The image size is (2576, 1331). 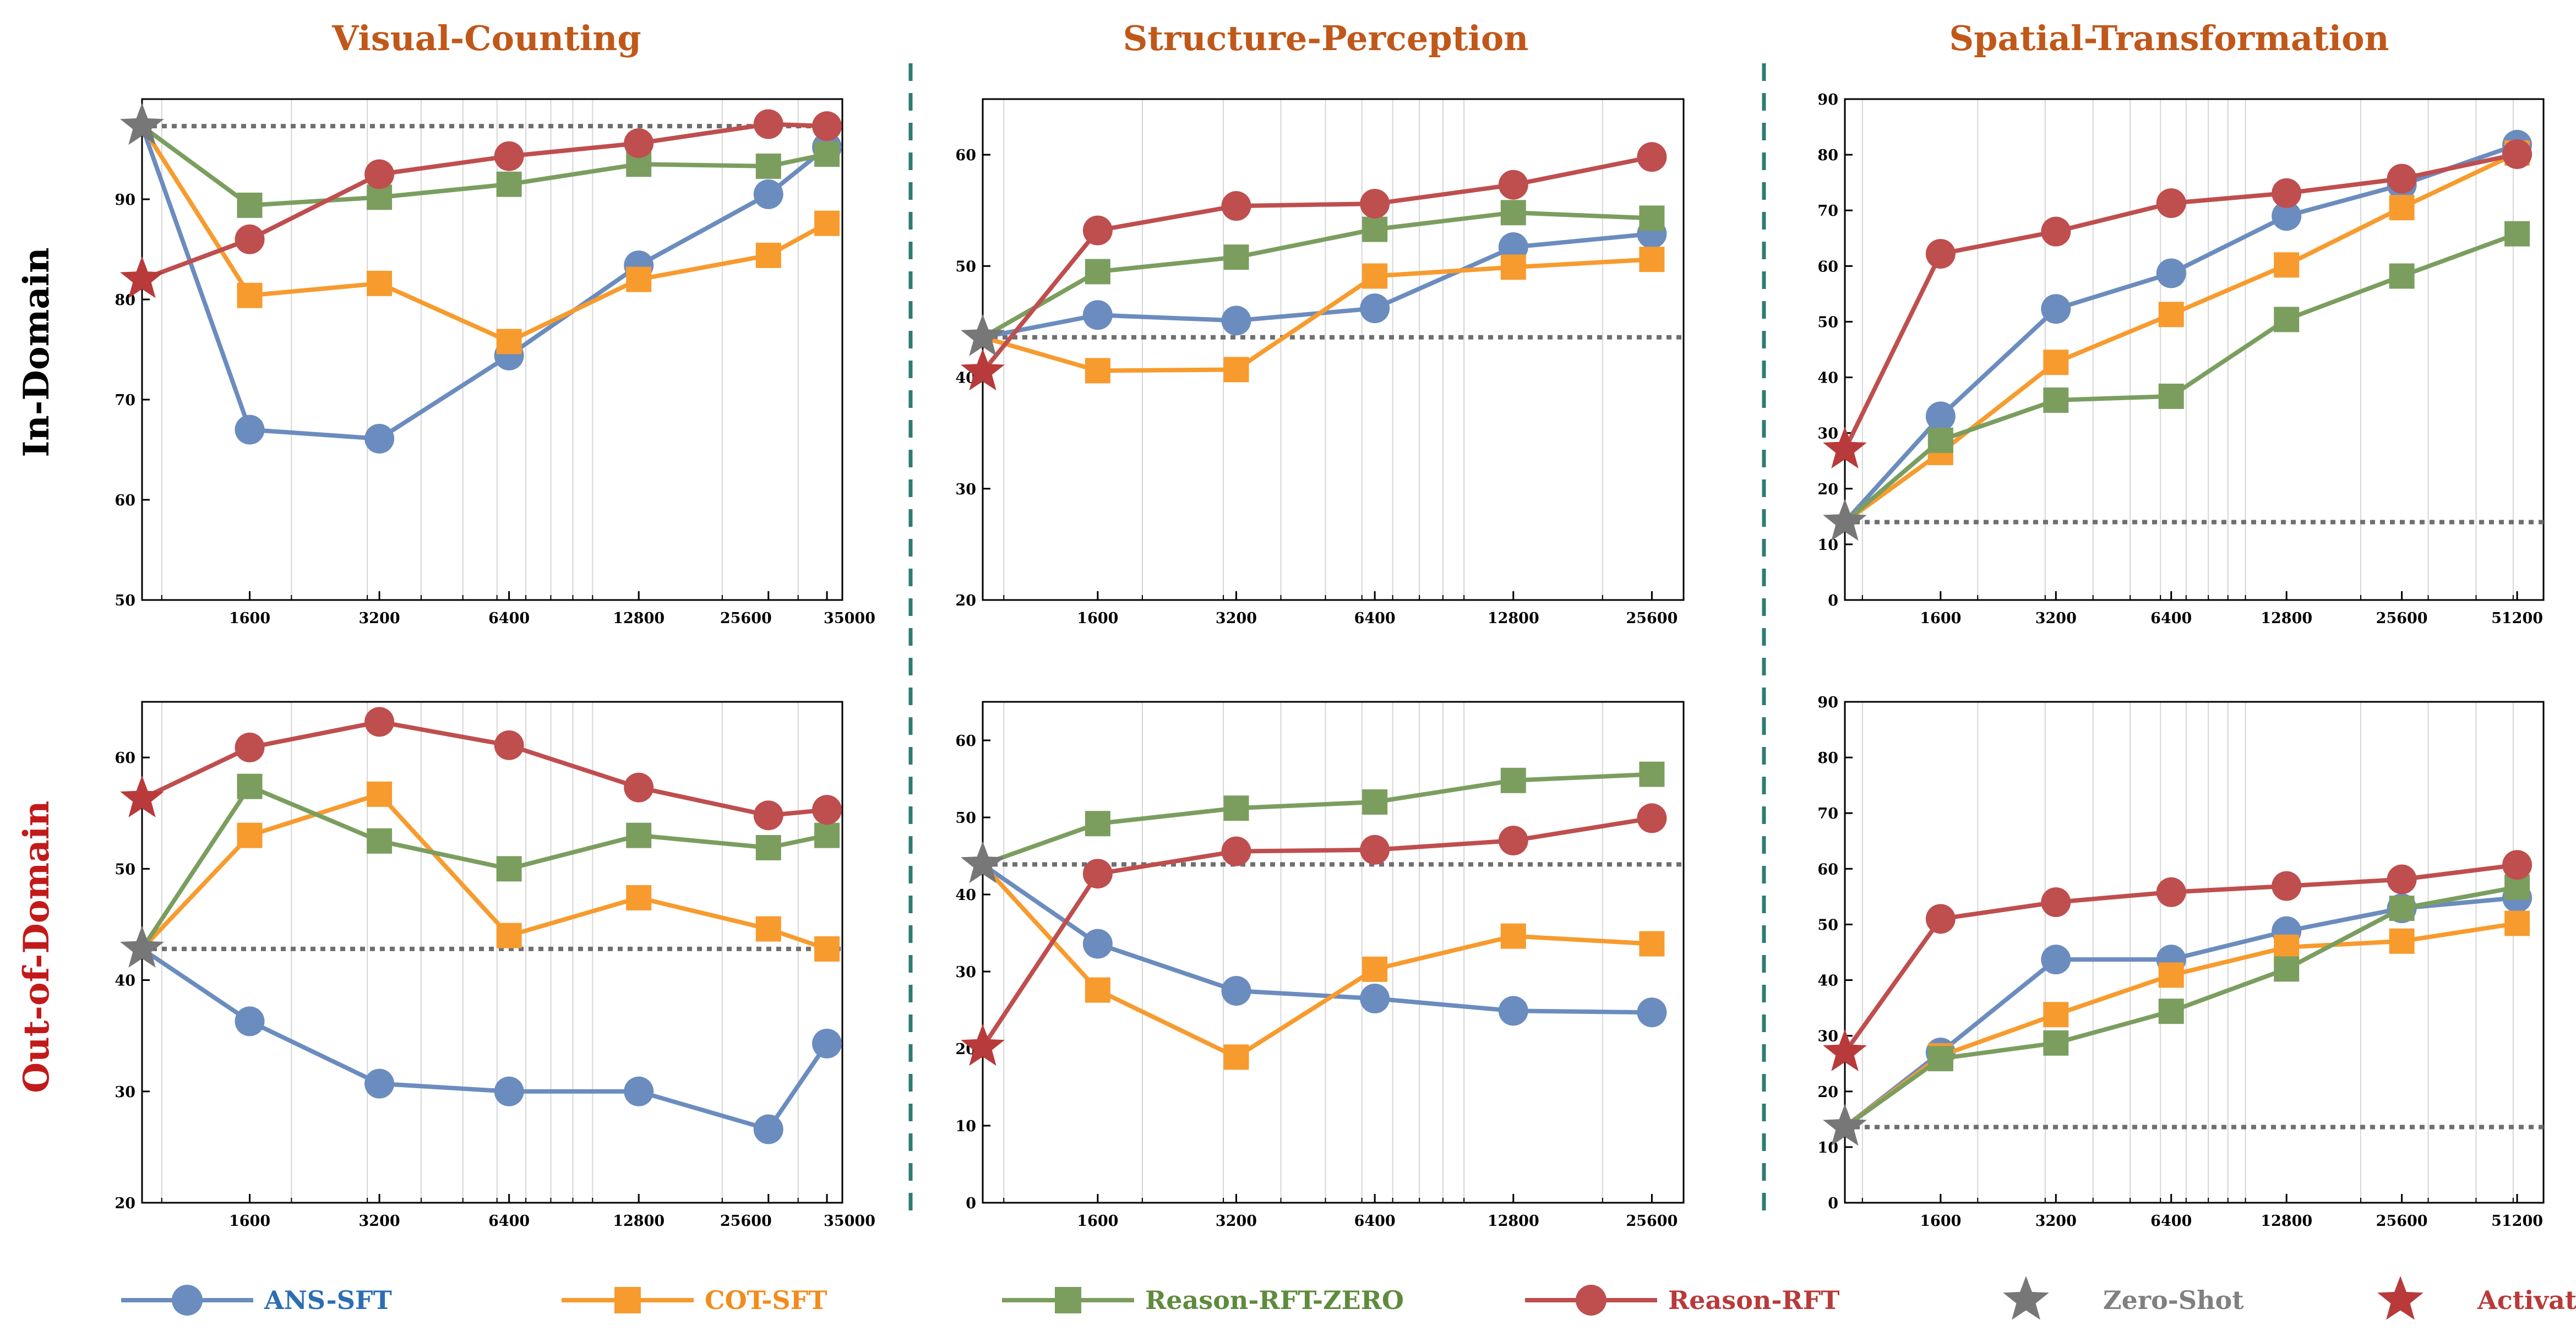 I want to click on legend-item-zero-shot: Zero-Shot, so click(x=2123, y=1298).